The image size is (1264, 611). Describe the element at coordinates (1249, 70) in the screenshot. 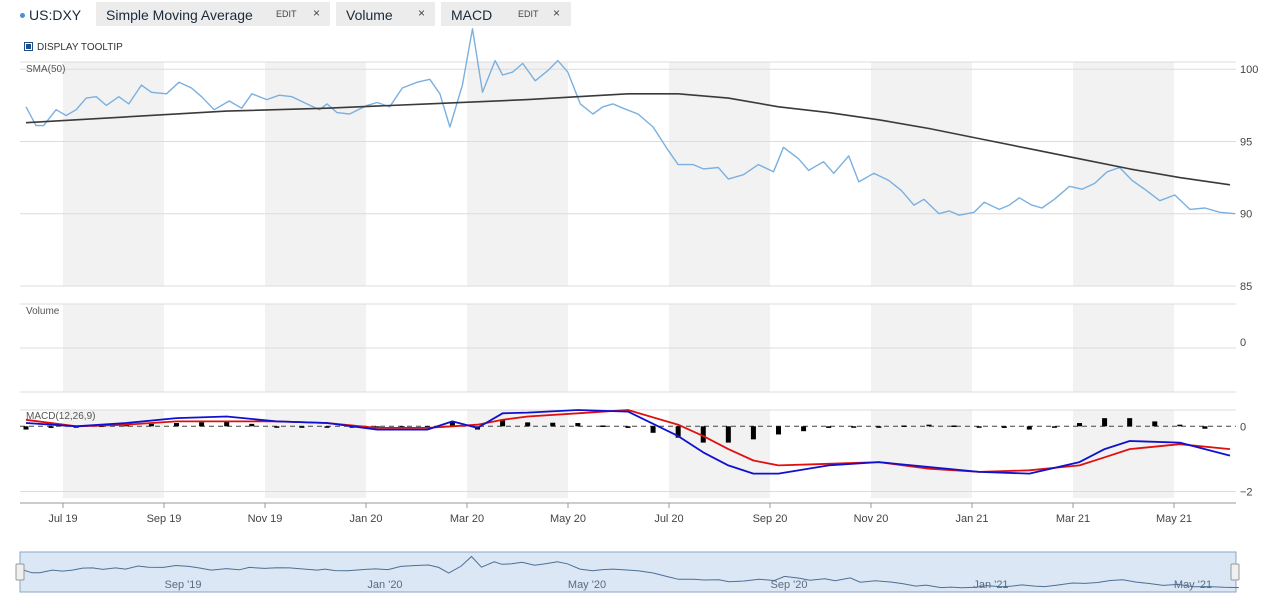

I see `price-tick-label: 100` at that location.